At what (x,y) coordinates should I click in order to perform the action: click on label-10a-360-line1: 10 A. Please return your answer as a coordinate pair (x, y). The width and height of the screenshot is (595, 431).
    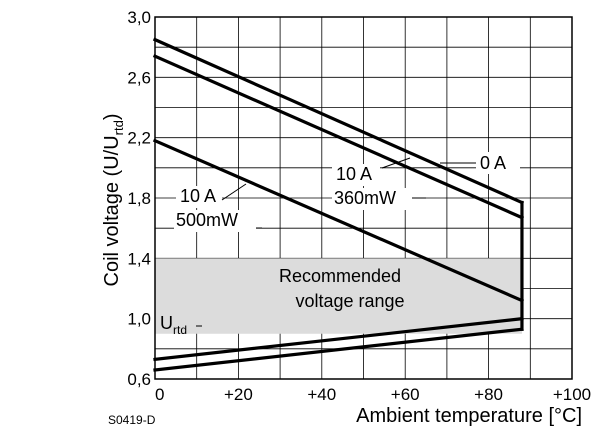
    Looking at the image, I should click on (354, 174).